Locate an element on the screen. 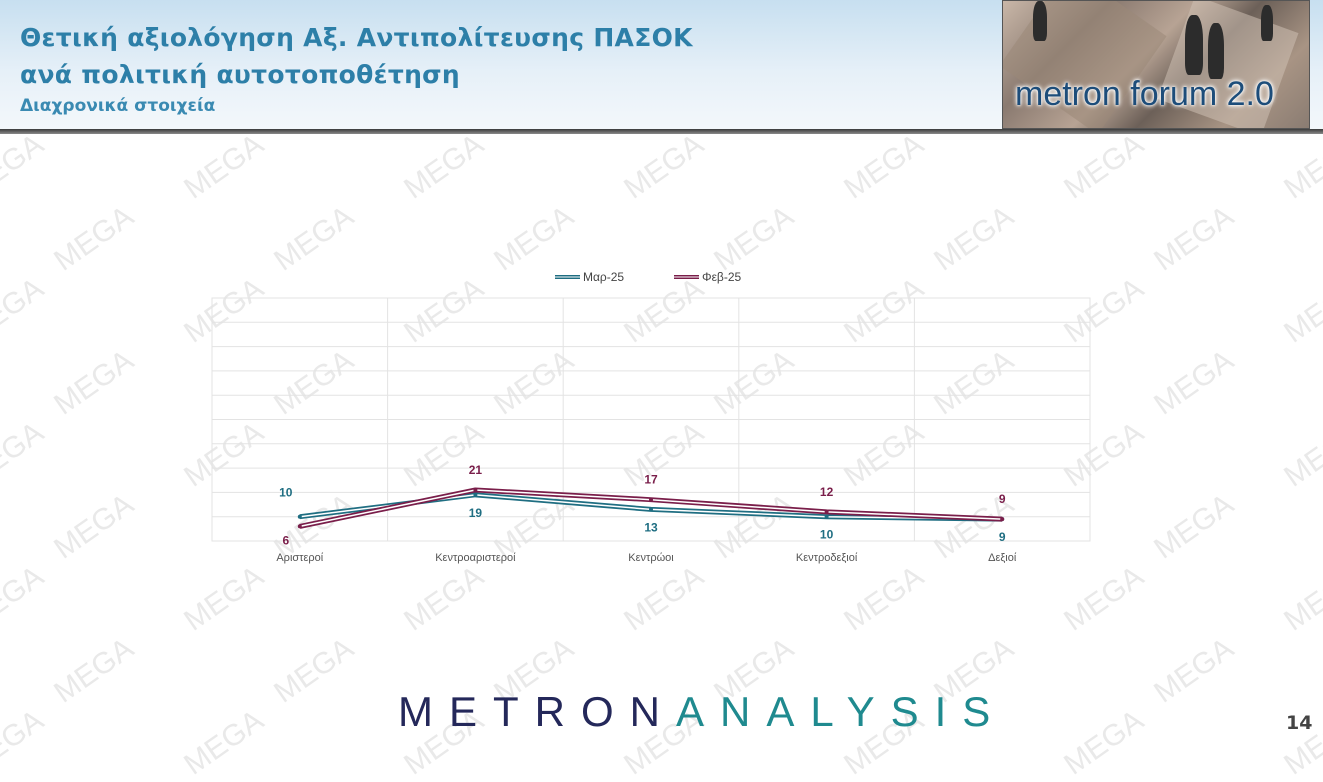 The image size is (1323, 782). data-label-mar: 9 is located at coordinates (1002, 537).